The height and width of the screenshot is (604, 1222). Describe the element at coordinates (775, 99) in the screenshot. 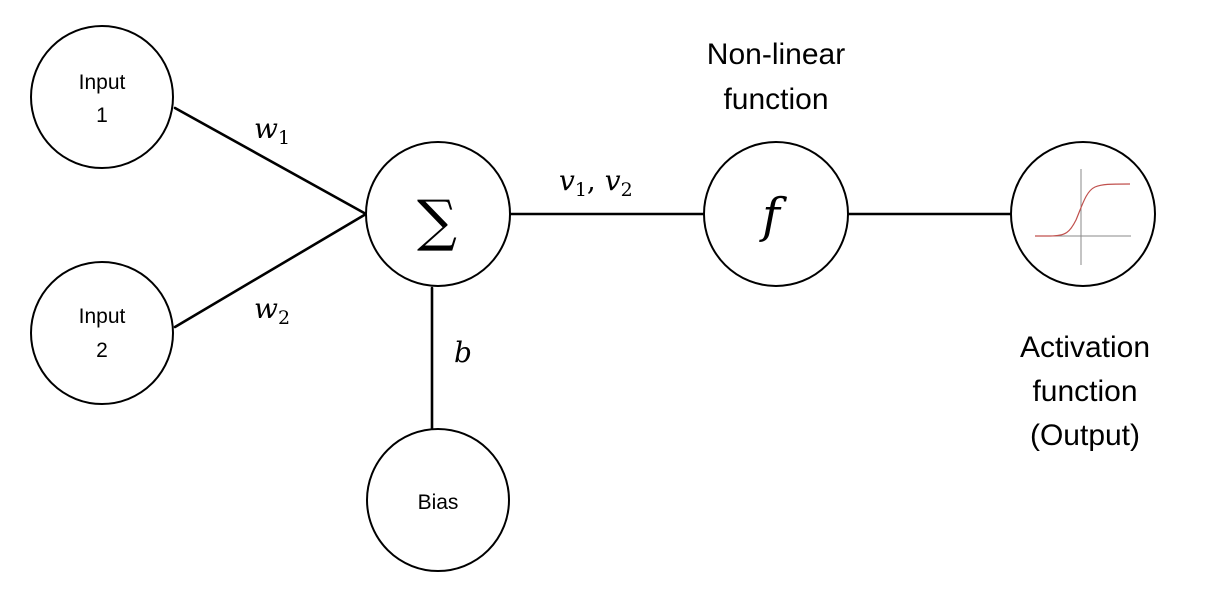

I see `nonlinear-label-line2: function` at that location.